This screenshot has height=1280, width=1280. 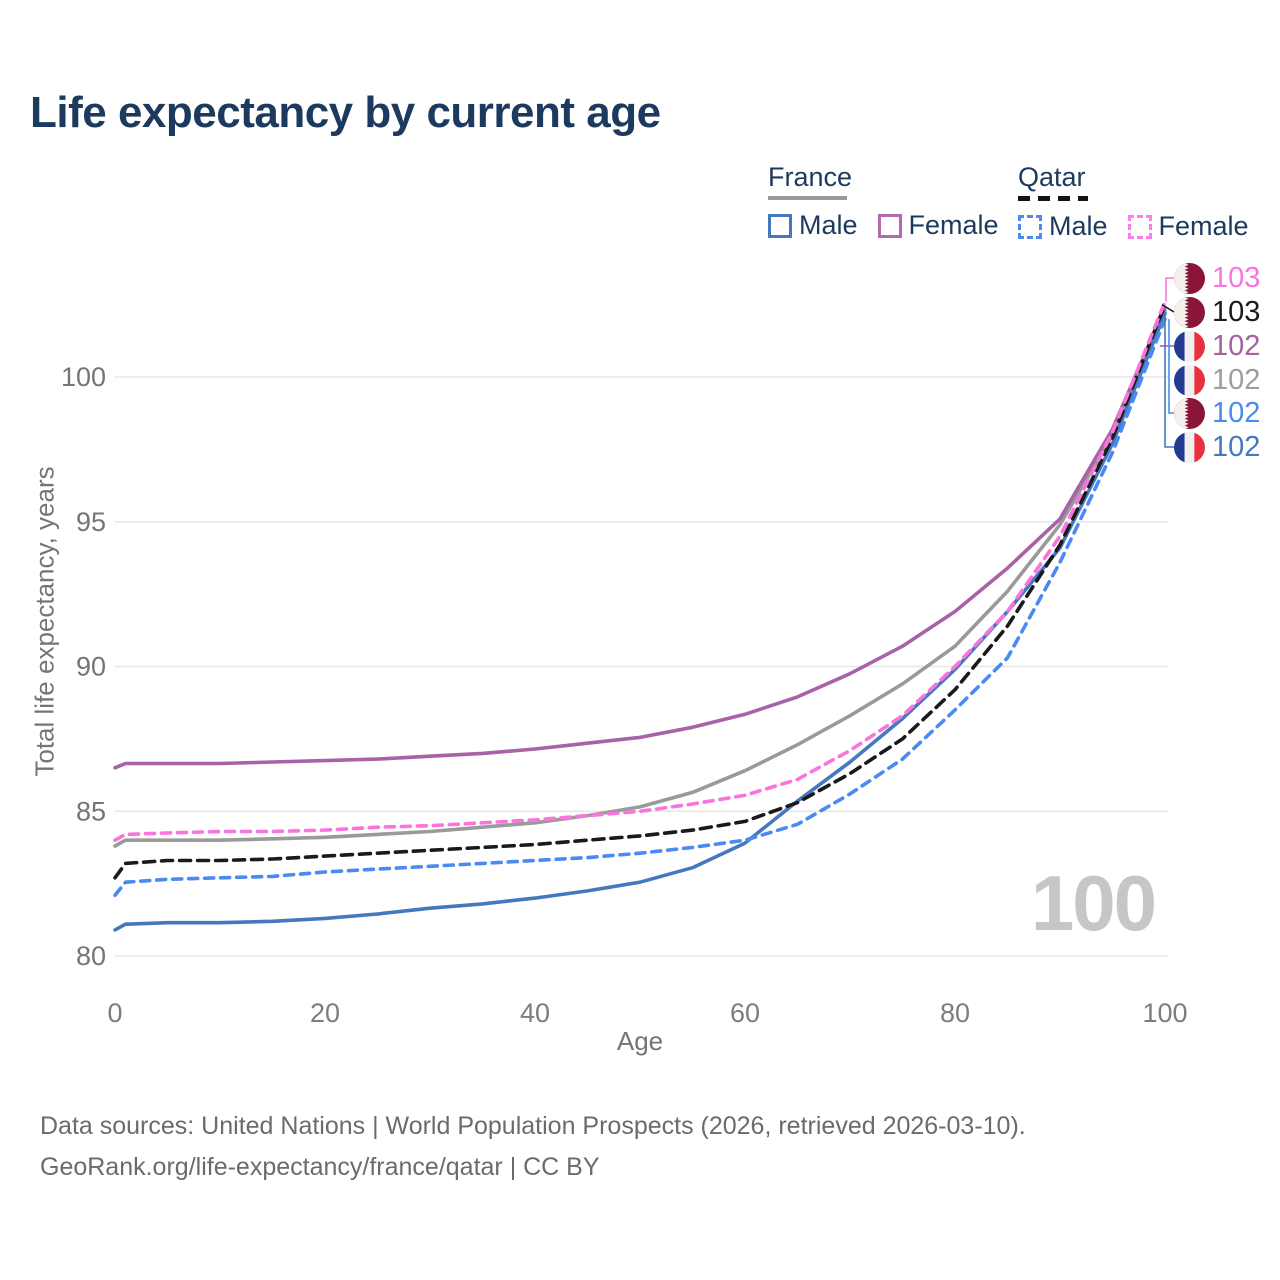 I want to click on end-label-qatar-female: 103, so click(x=1217, y=278).